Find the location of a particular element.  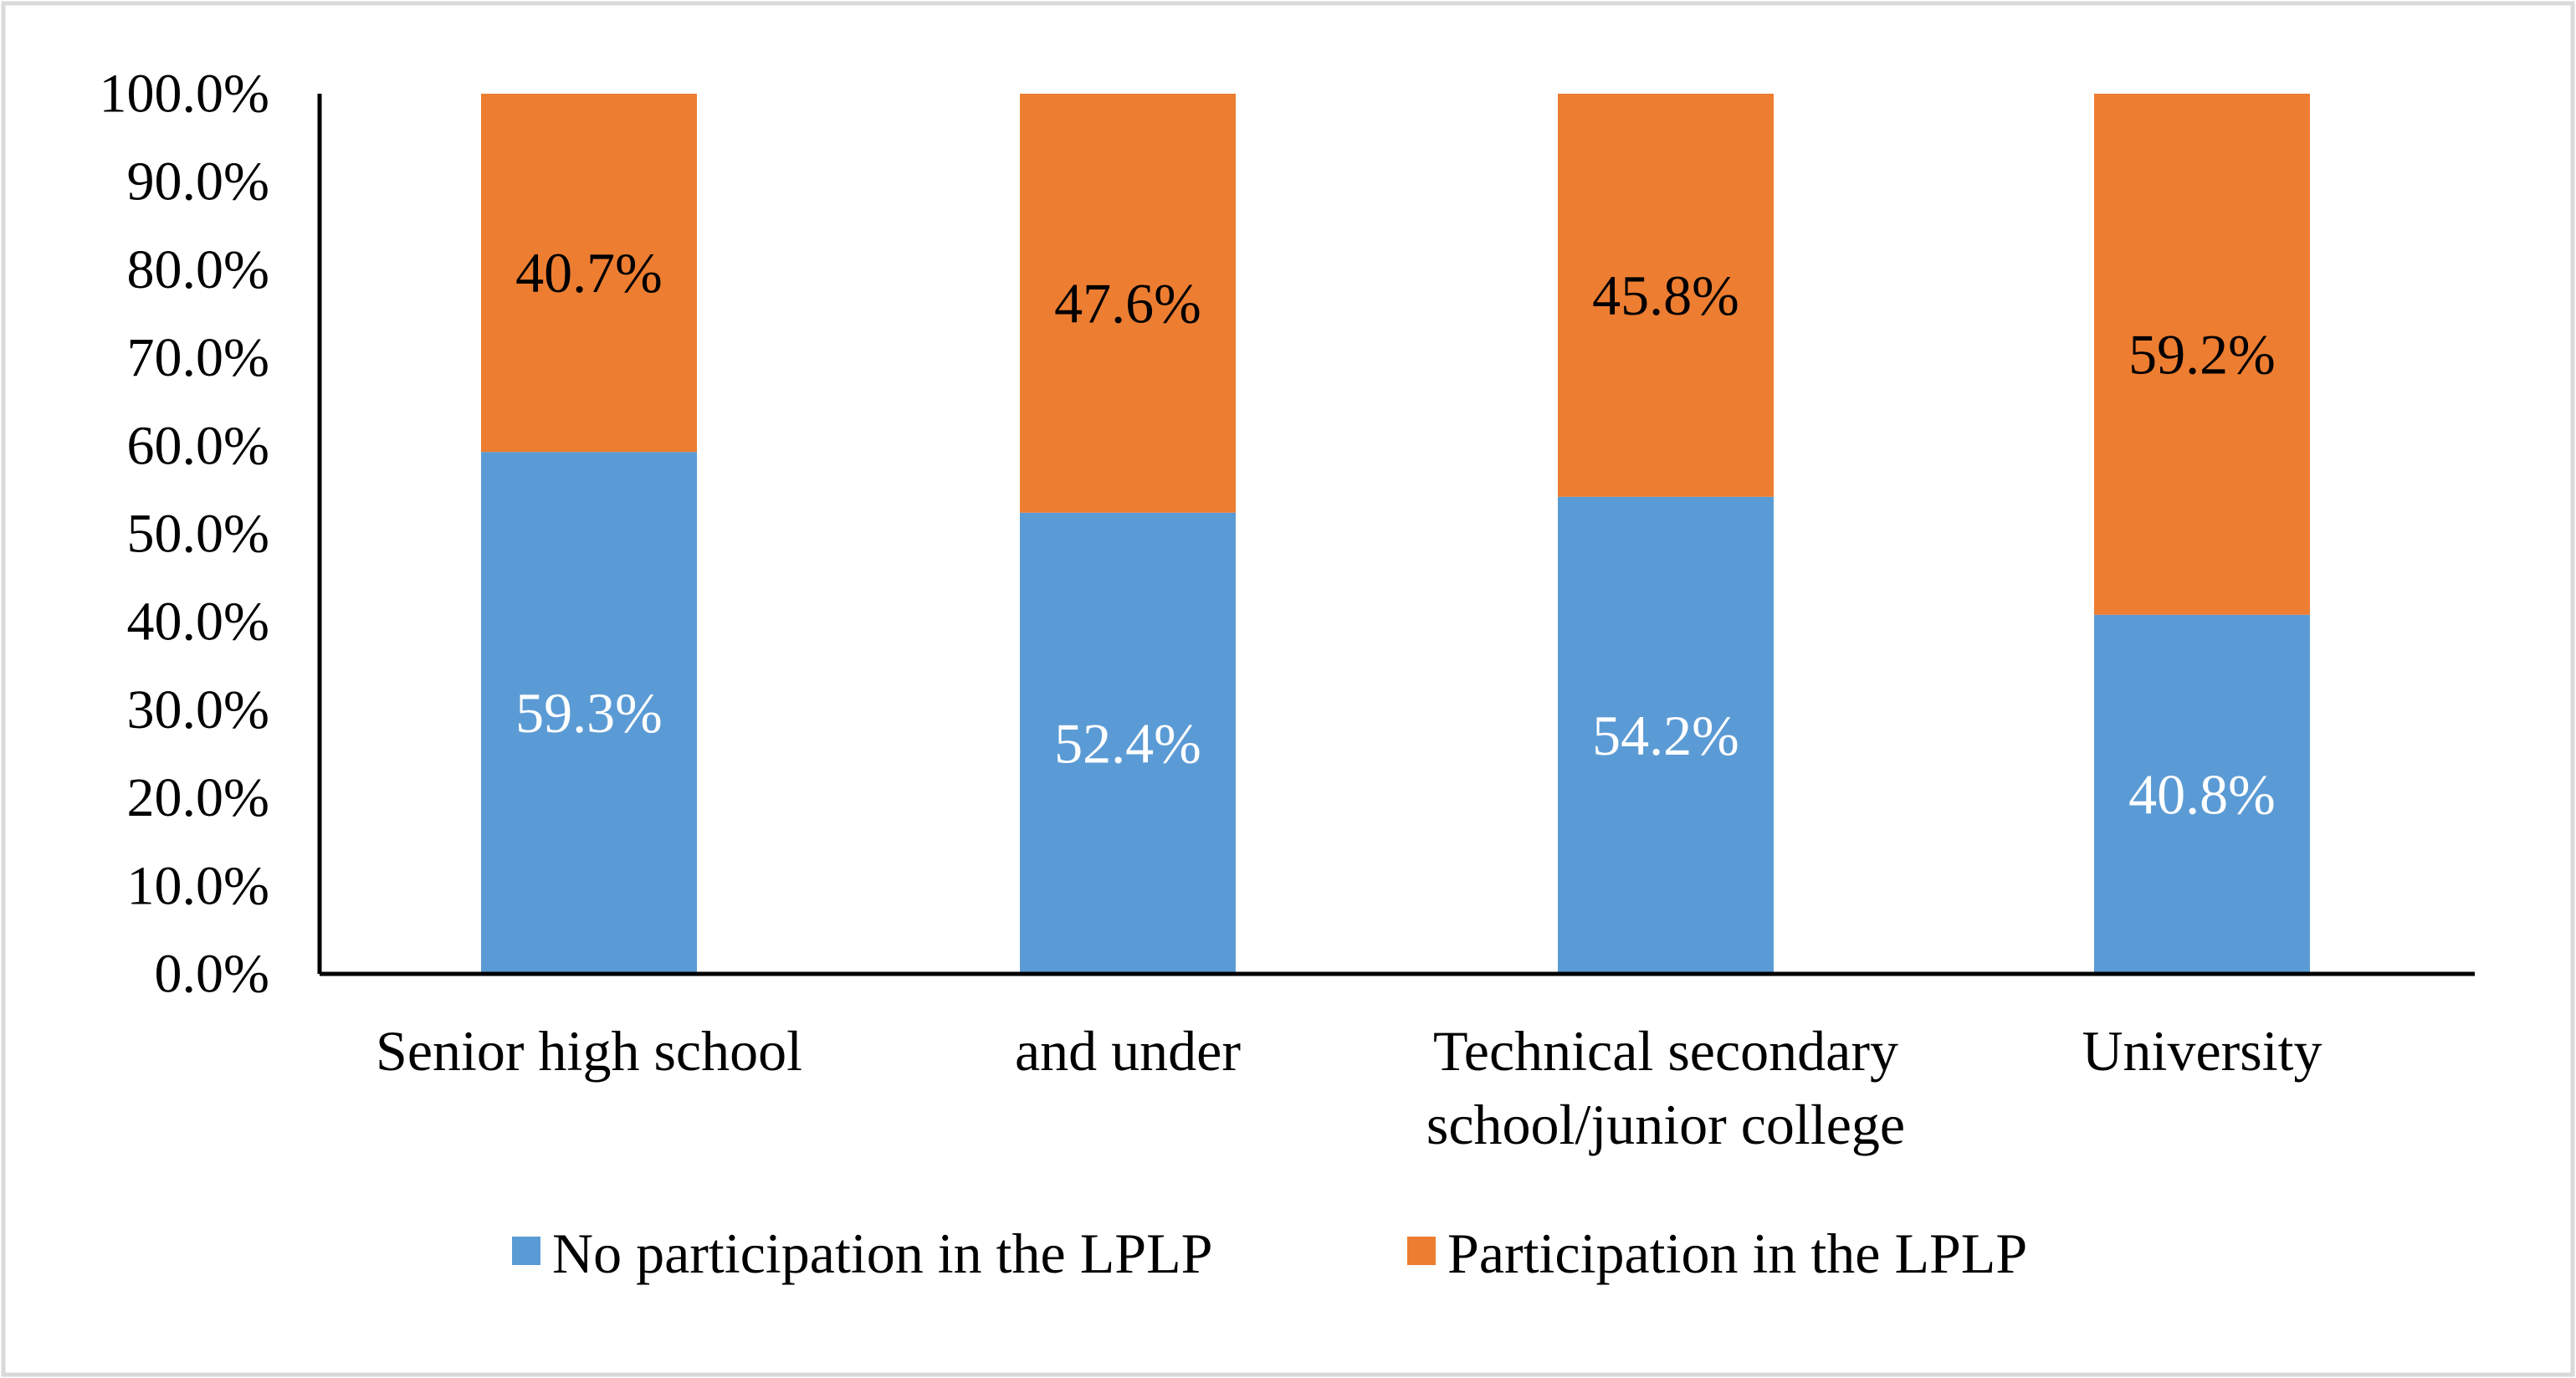

x-category-label: Senior high school is located at coordinates (589, 1051).